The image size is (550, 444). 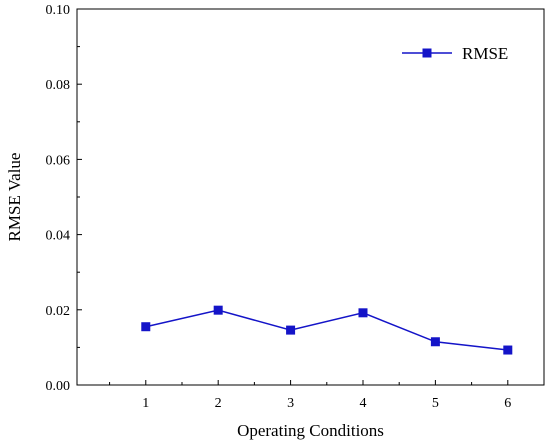 I want to click on y-tick-label: 0.02, so click(x=58, y=311).